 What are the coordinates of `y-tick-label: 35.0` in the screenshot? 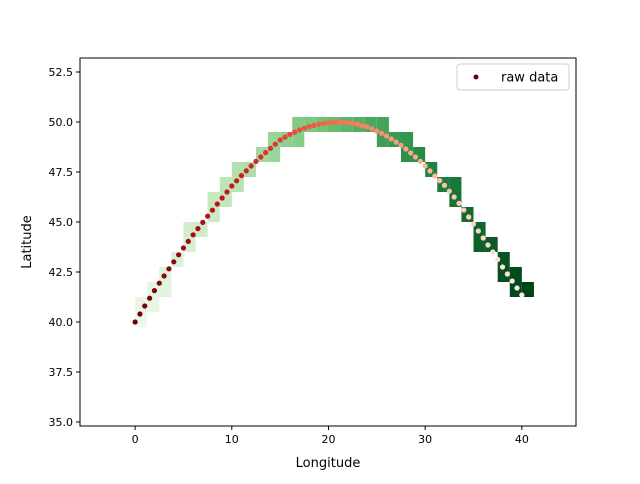 It's located at (61, 422).